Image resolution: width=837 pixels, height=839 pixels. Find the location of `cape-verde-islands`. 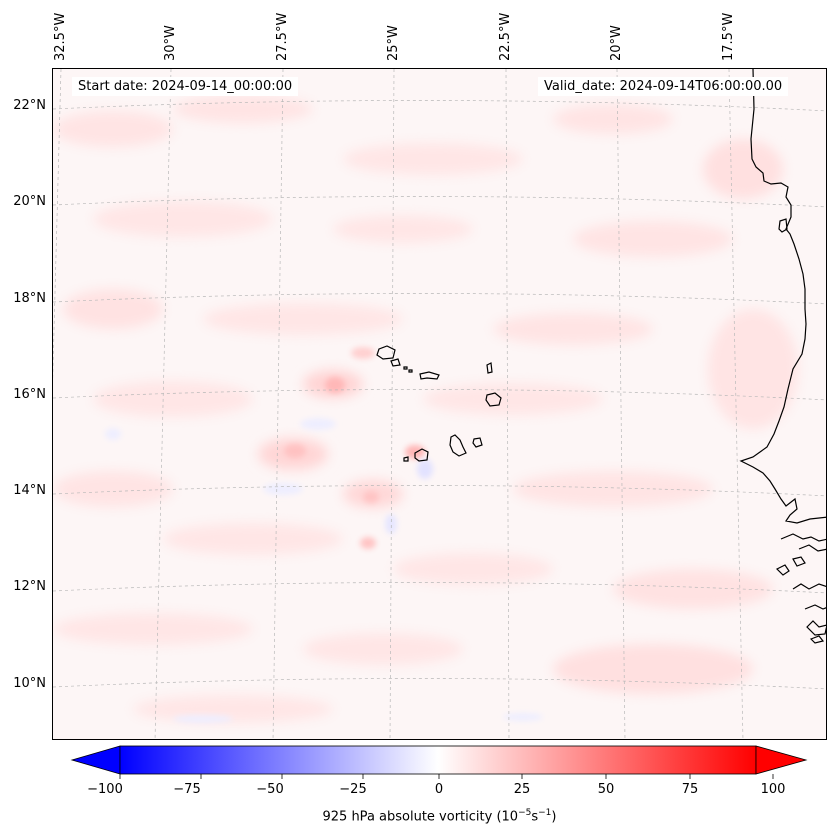

cape-verde-islands is located at coordinates (439, 403).